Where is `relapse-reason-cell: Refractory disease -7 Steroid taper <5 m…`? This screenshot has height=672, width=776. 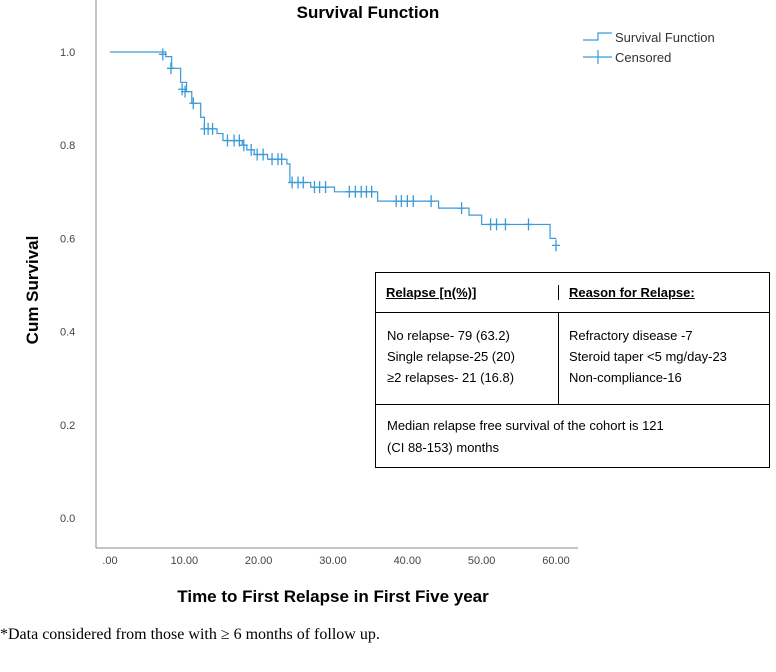 relapse-reason-cell: Refractory disease -7 Steroid taper <5 m… is located at coordinates (664, 358).